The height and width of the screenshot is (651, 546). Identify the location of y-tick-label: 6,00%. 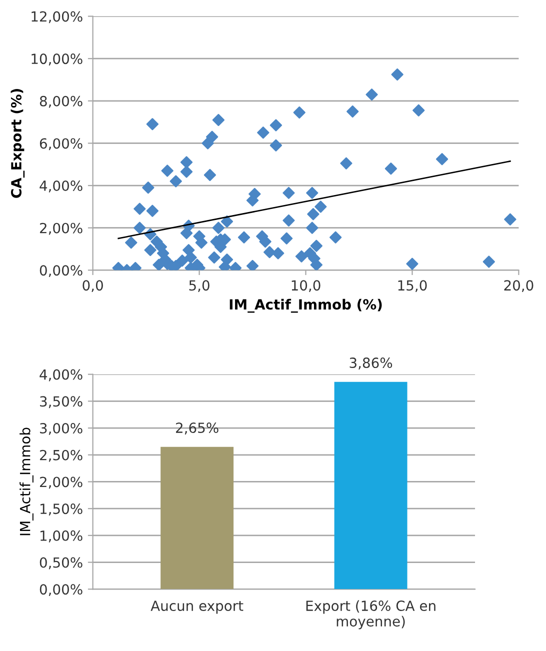
(61, 144).